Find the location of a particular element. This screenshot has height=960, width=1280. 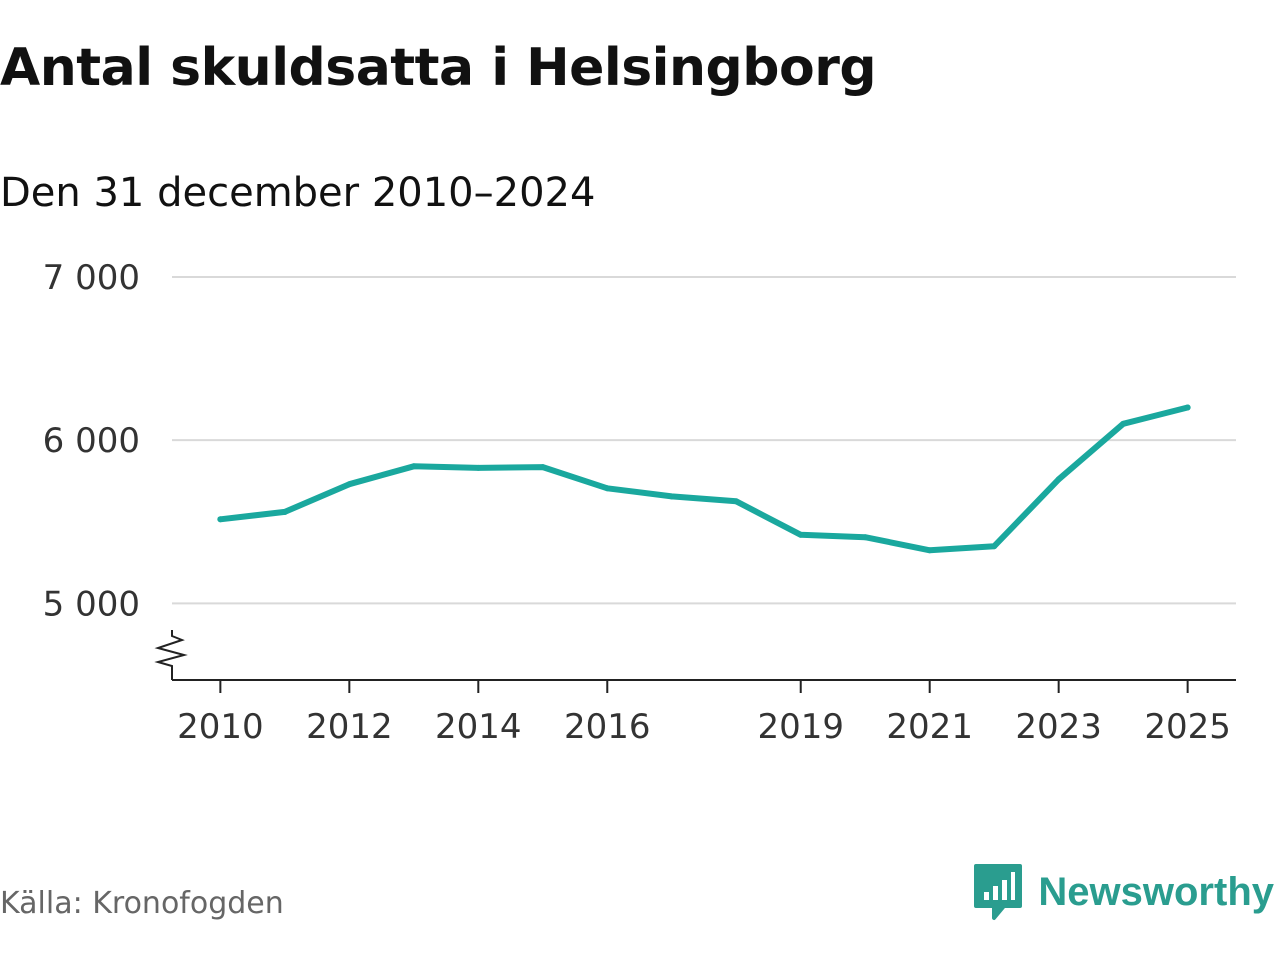

y-tick-label: 7 000 is located at coordinates (91, 278).